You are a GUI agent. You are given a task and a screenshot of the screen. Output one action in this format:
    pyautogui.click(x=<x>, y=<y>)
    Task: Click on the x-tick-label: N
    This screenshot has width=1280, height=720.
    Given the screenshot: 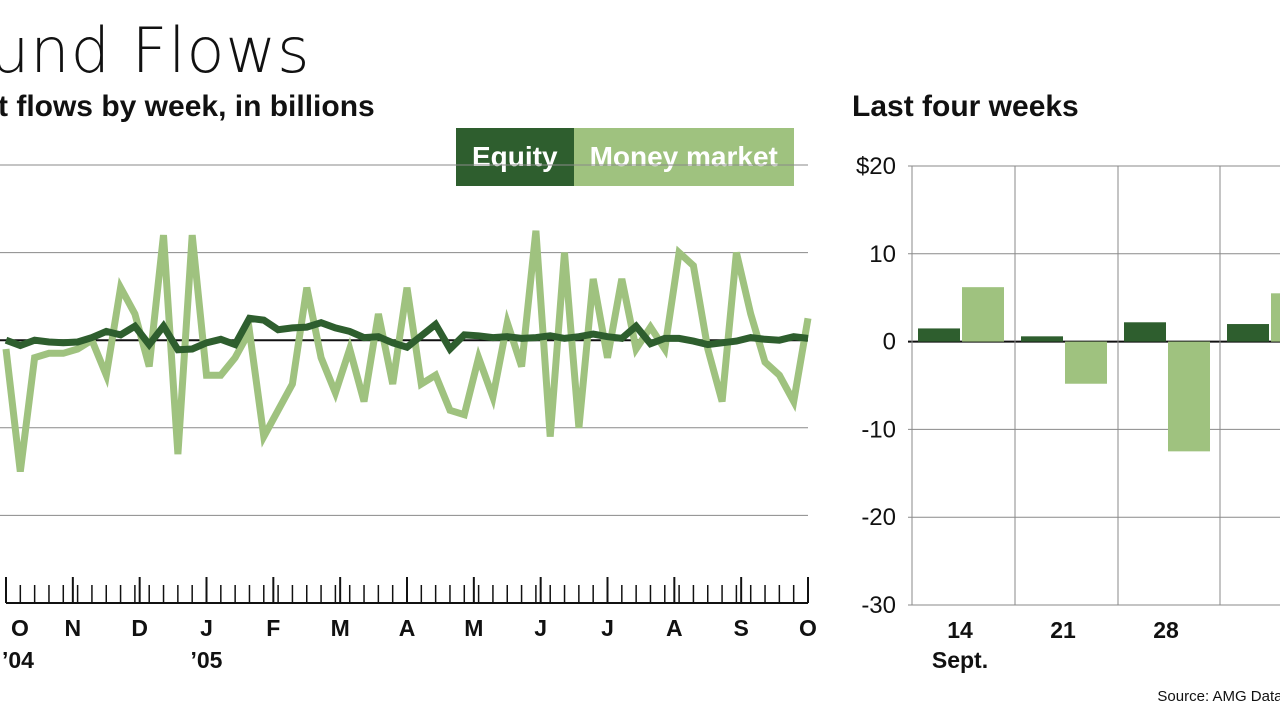 What is the action you would take?
    pyautogui.click(x=73, y=628)
    